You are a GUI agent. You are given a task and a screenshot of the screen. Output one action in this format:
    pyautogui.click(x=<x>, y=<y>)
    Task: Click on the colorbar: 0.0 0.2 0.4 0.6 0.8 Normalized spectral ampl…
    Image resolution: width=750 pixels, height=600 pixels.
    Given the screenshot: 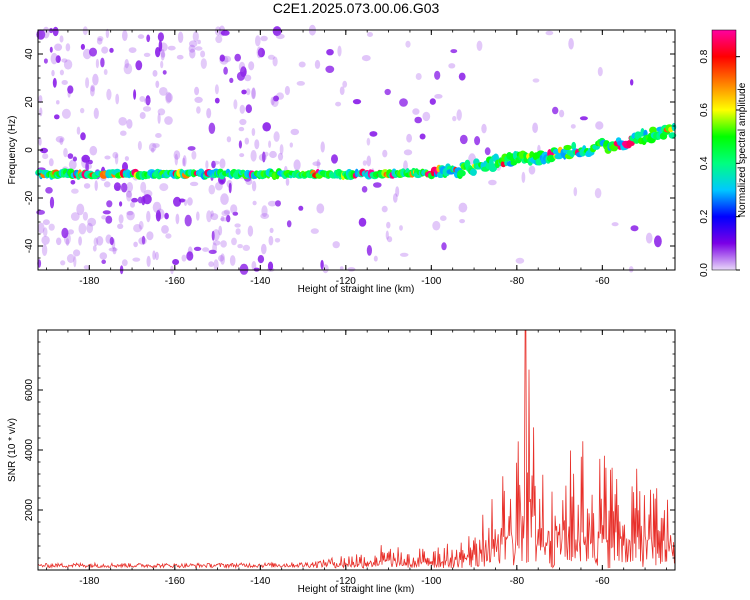 What is the action you would take?
    pyautogui.click(x=723, y=153)
    